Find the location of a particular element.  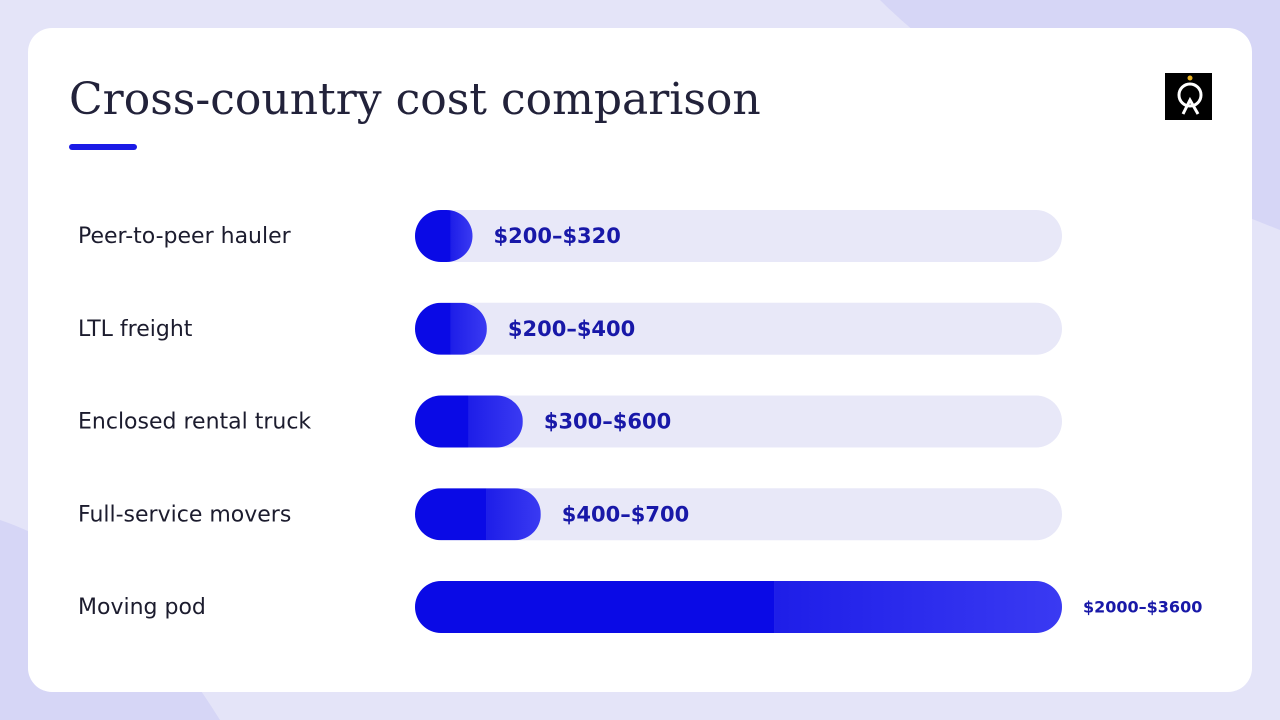

value-label: $200–$400 is located at coordinates (571, 329).